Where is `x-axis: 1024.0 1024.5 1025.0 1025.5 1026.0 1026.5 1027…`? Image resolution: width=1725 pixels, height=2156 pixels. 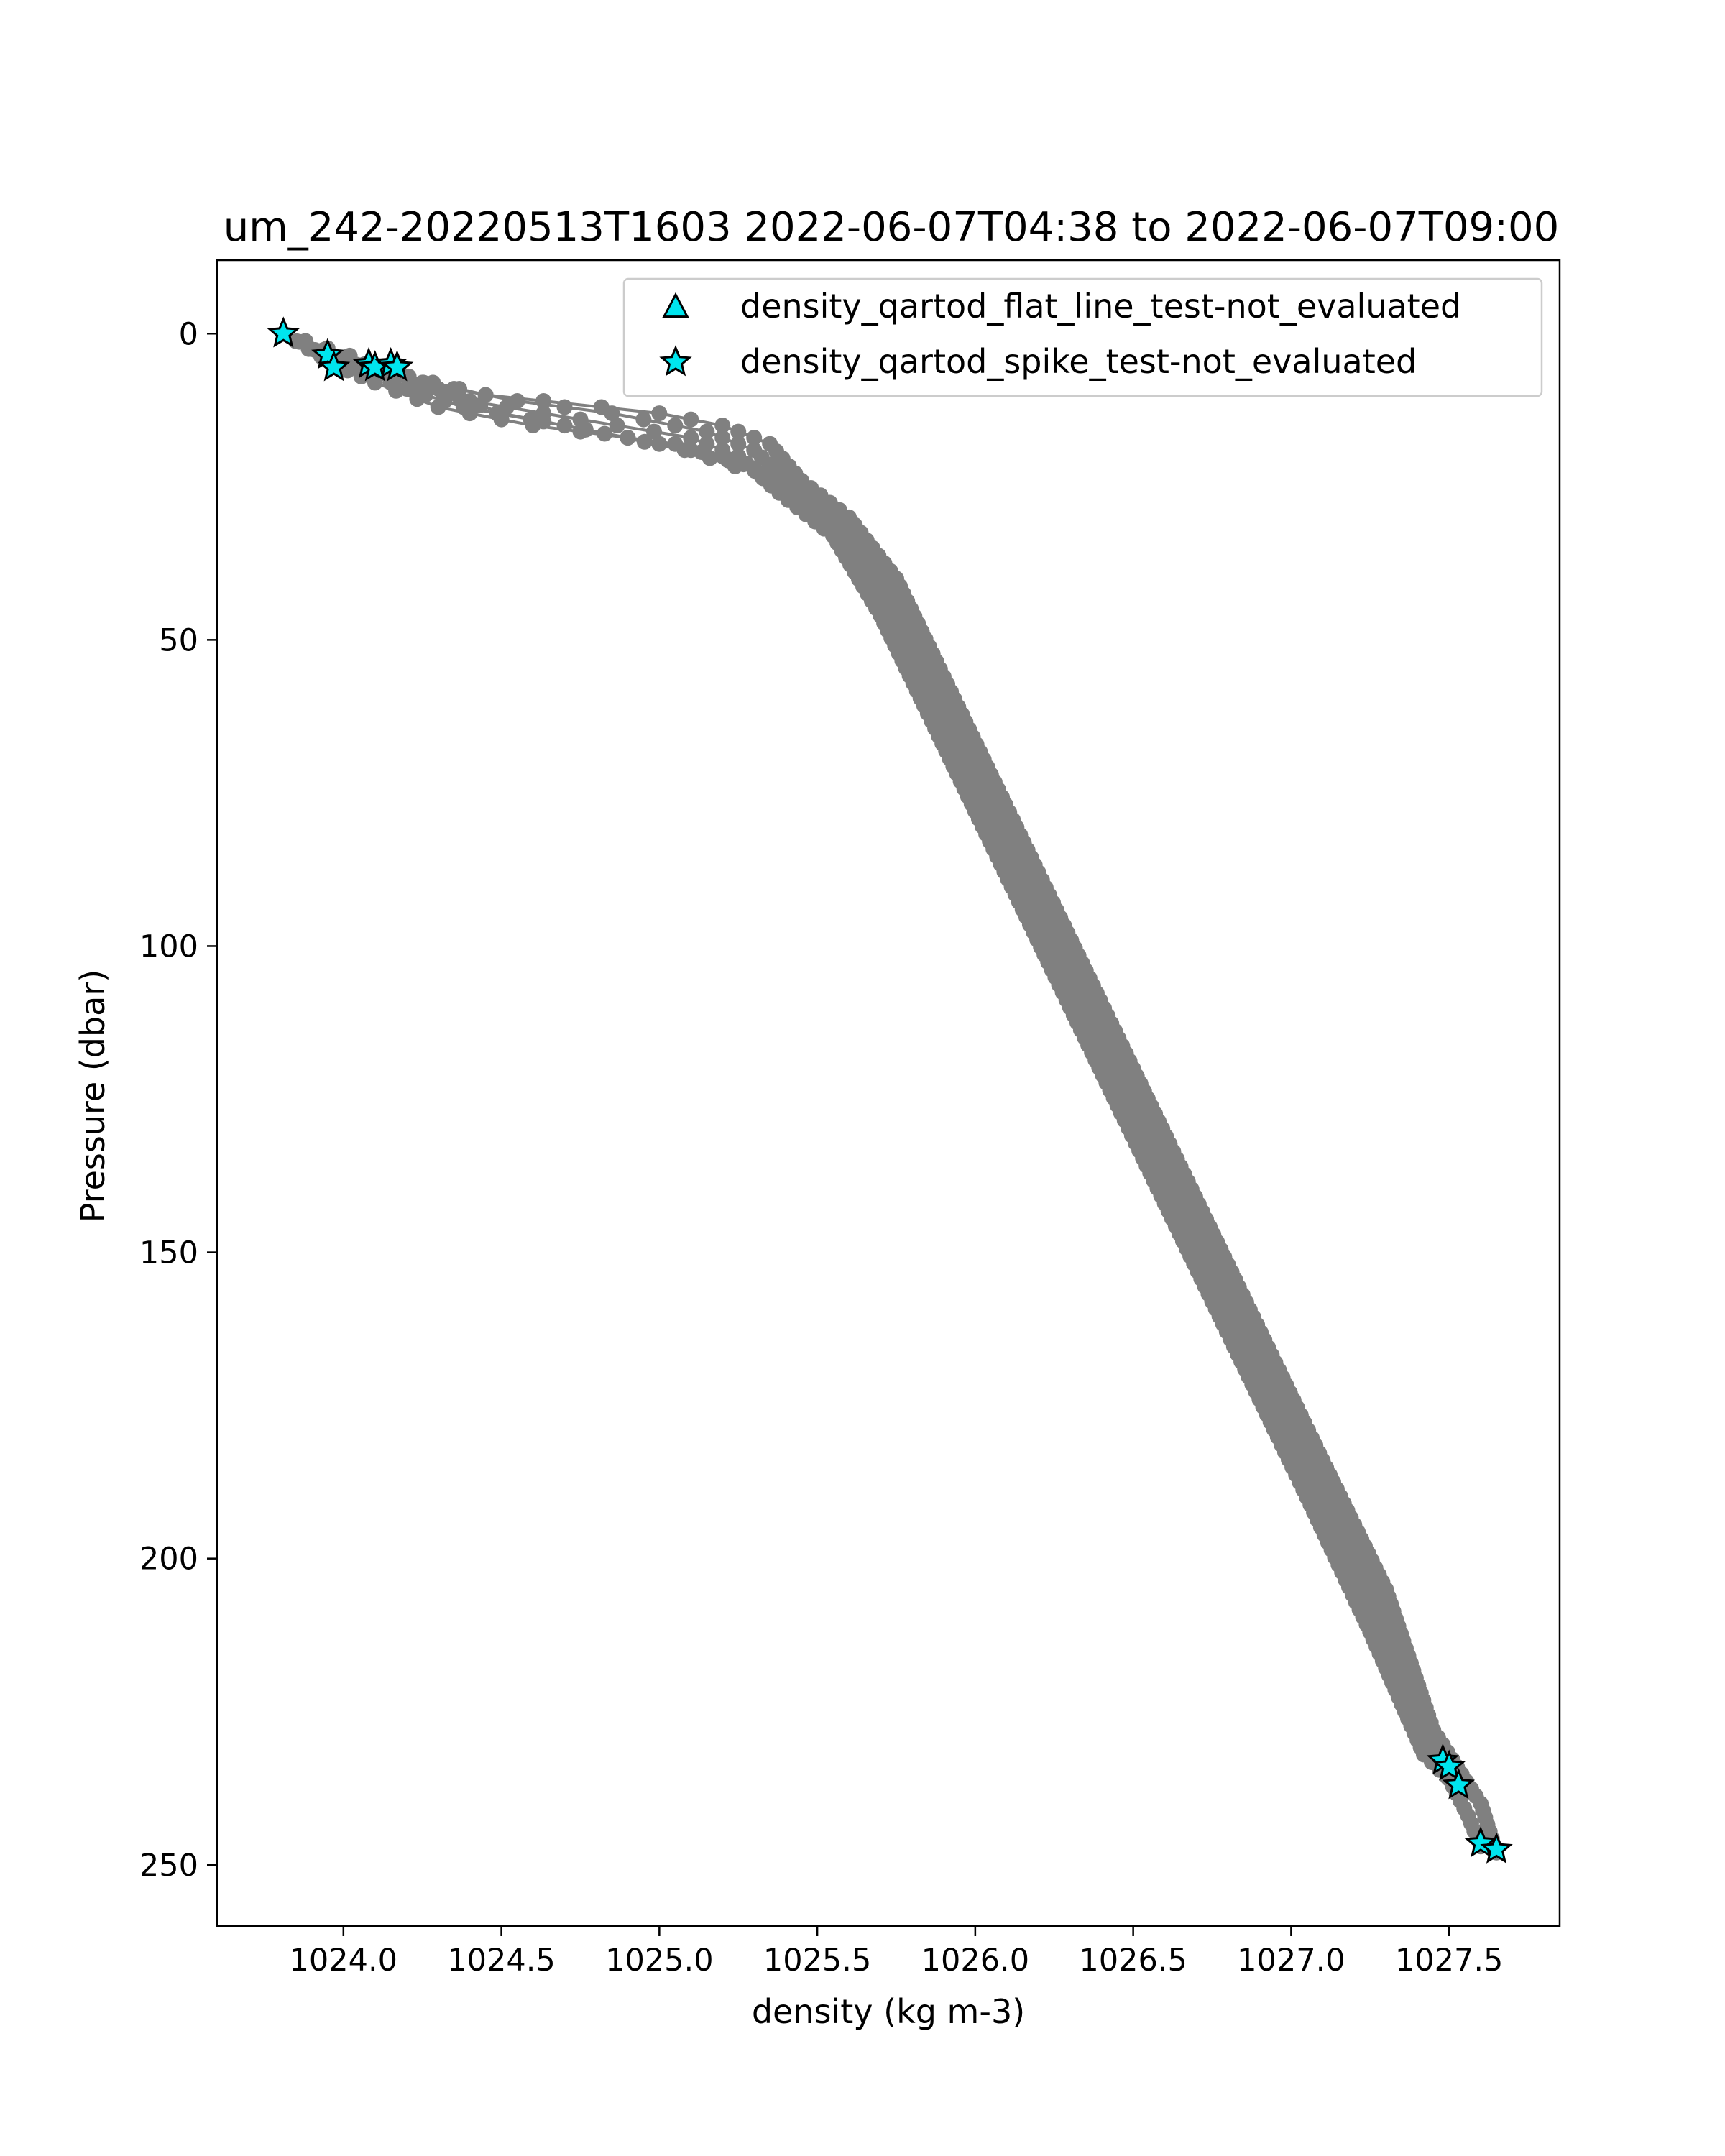 x-axis: 1024.0 1024.5 1025.0 1025.5 1026.0 1026.5 1027… is located at coordinates (896, 1952).